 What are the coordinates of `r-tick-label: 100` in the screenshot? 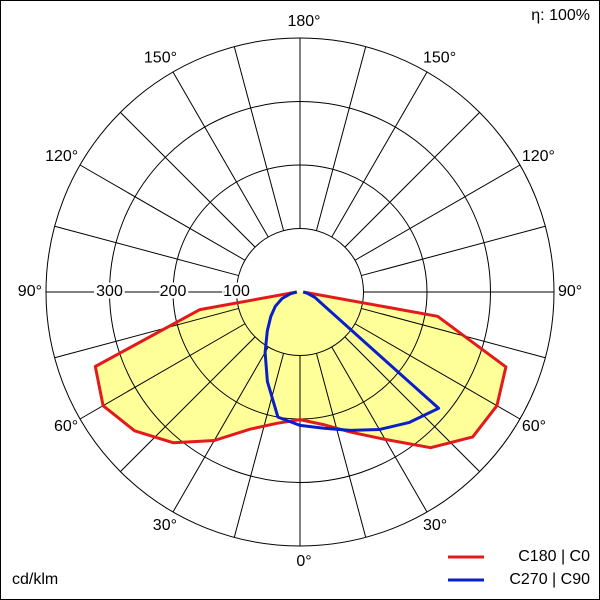 It's located at (236, 291).